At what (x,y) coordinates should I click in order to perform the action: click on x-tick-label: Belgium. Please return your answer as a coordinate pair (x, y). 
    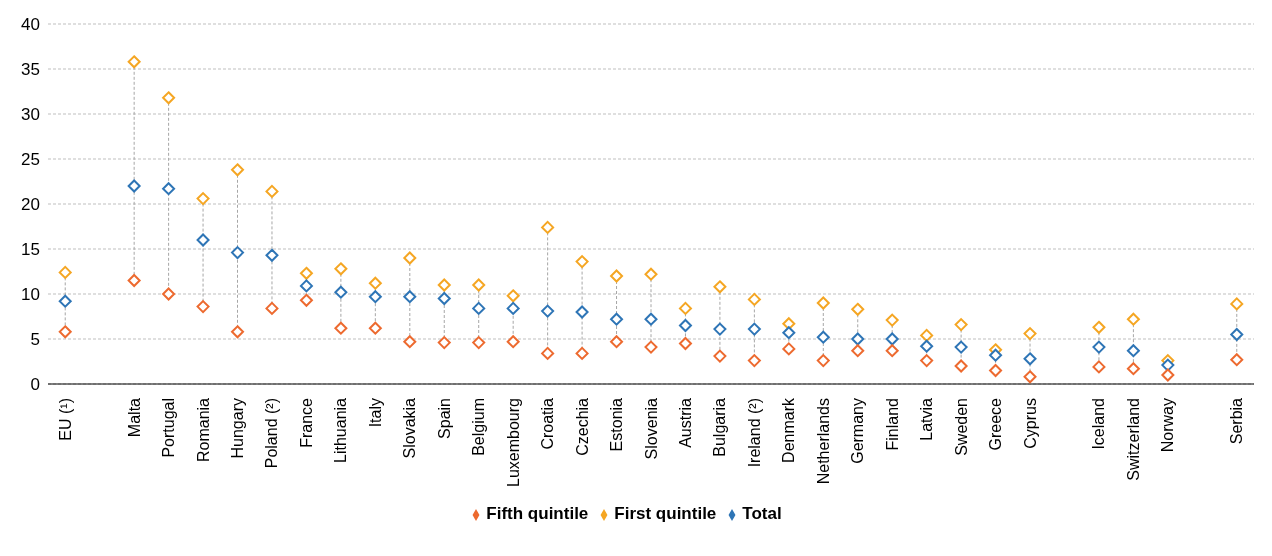
    Looking at the image, I should click on (479, 427).